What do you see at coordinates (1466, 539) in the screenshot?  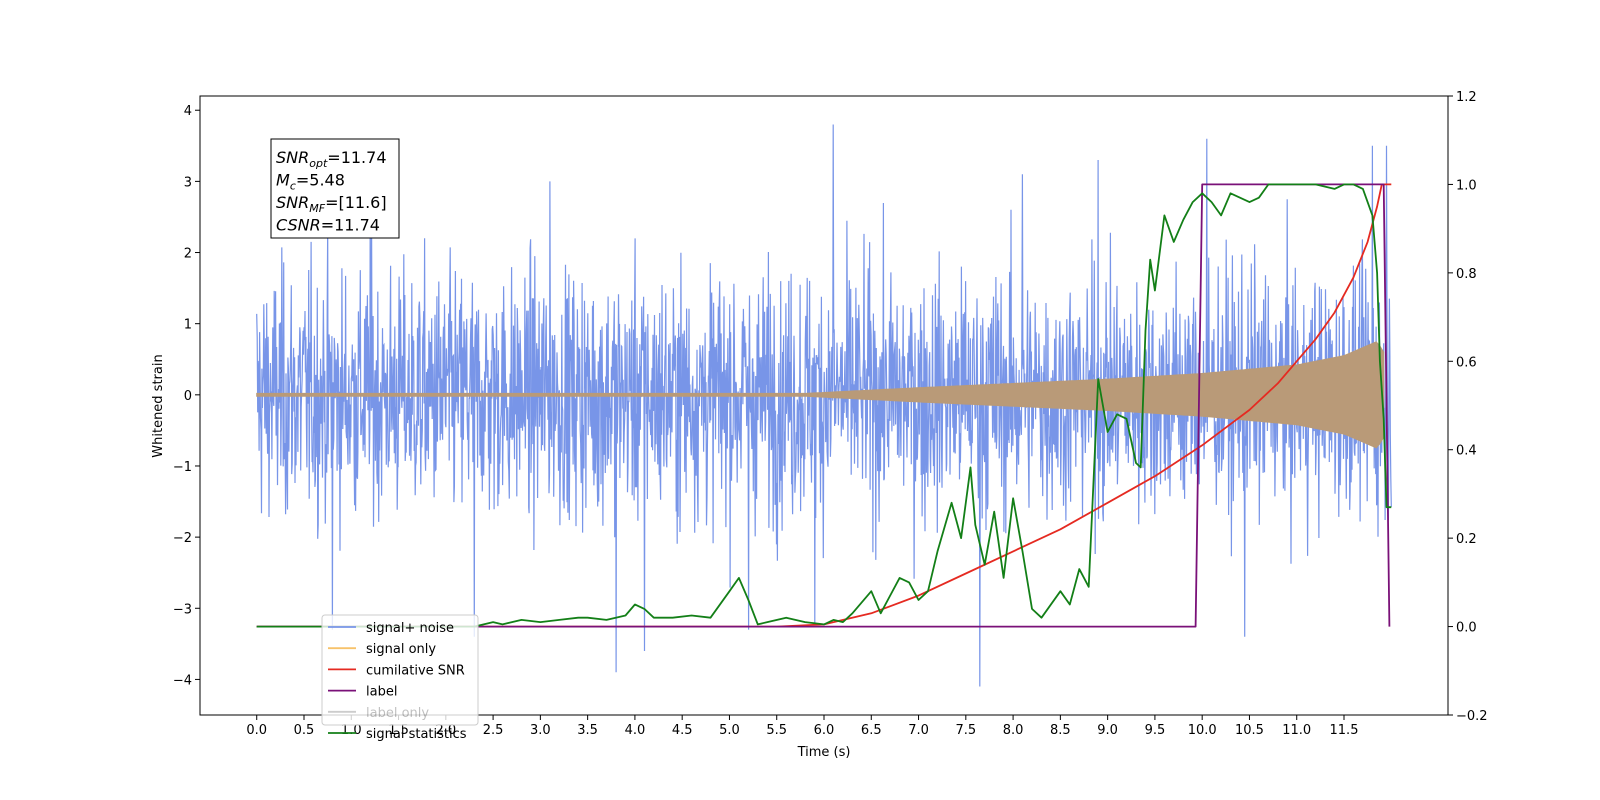 I see `y2-tick-label: 0.2` at bounding box center [1466, 539].